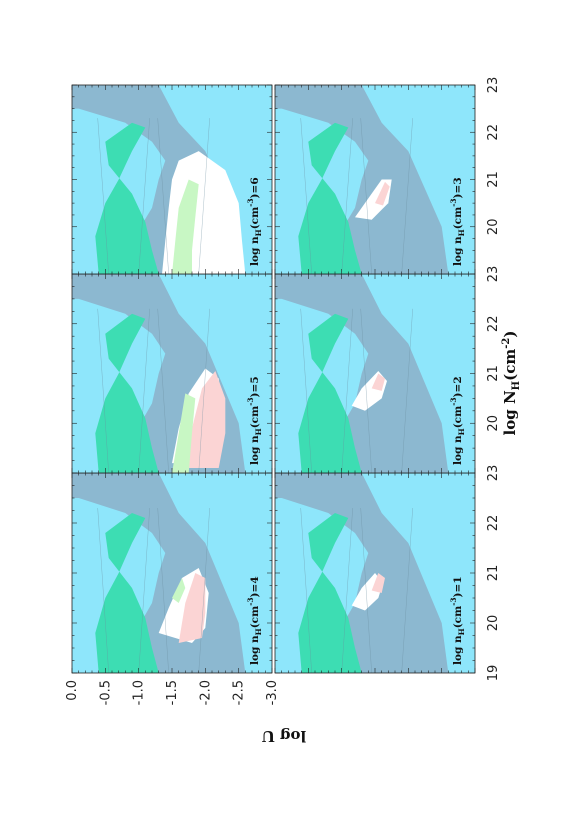  Describe the element at coordinates (105, 692) in the screenshot. I see `y-tick-label: -0.5` at that location.